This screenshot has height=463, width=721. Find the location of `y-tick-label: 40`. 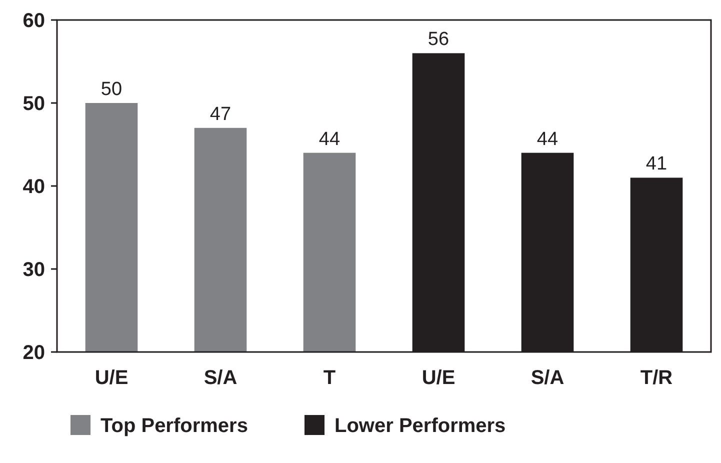

y-tick-label: 40 is located at coordinates (33, 187).